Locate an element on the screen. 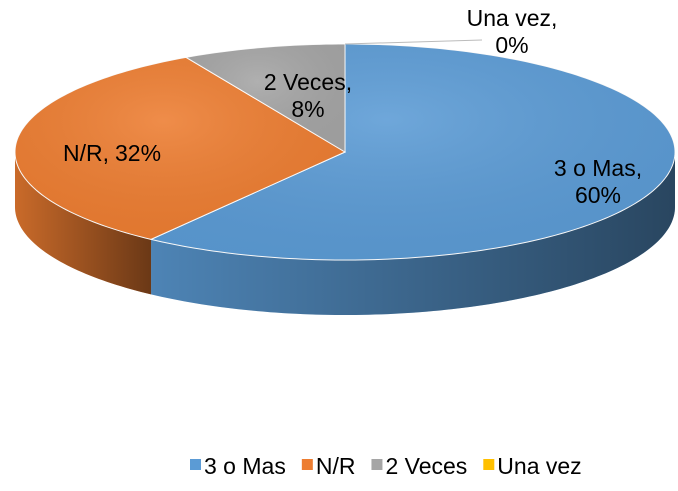  leader-line is located at coordinates (413, 42).